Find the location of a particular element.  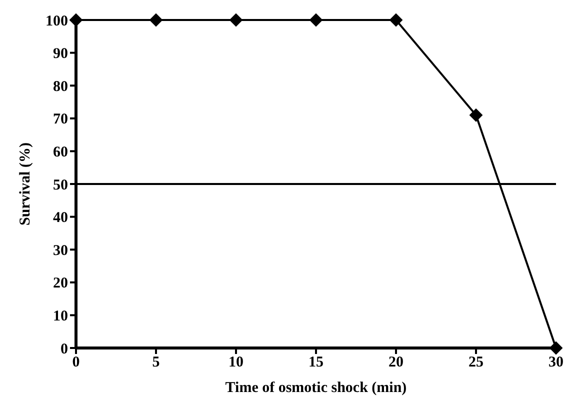

x-axis-title: Time of osmotic shock (min) is located at coordinates (316, 388).